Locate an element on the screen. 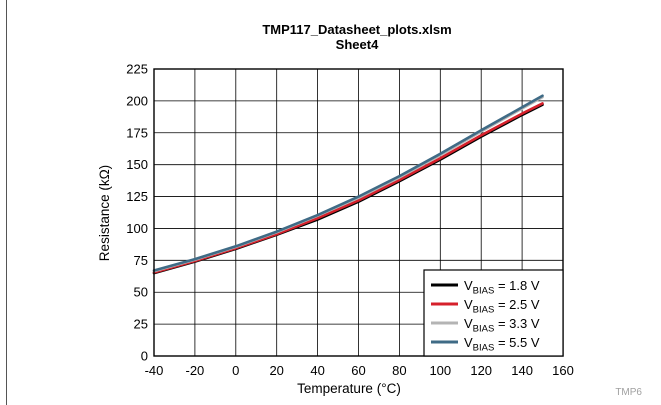 This screenshot has width=661, height=405. x-tick-label: 80 is located at coordinates (399, 370).